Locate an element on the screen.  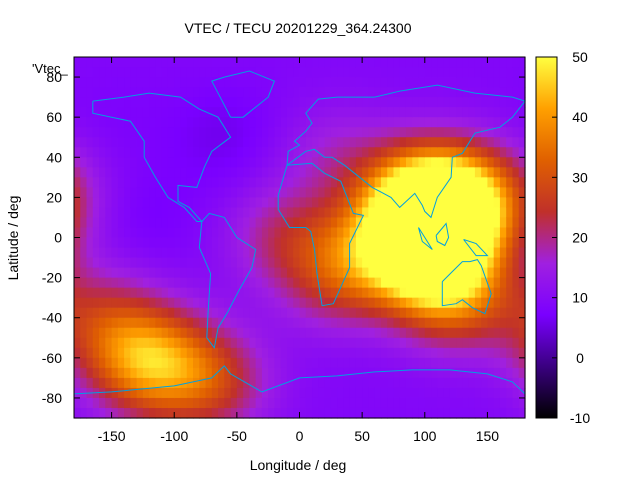
colorbar-tick-label: 50 is located at coordinates (580, 57).